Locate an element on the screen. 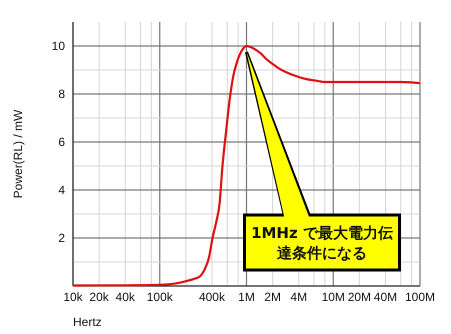 The height and width of the screenshot is (334, 451). y-tick-label: 6 is located at coordinates (62, 142).